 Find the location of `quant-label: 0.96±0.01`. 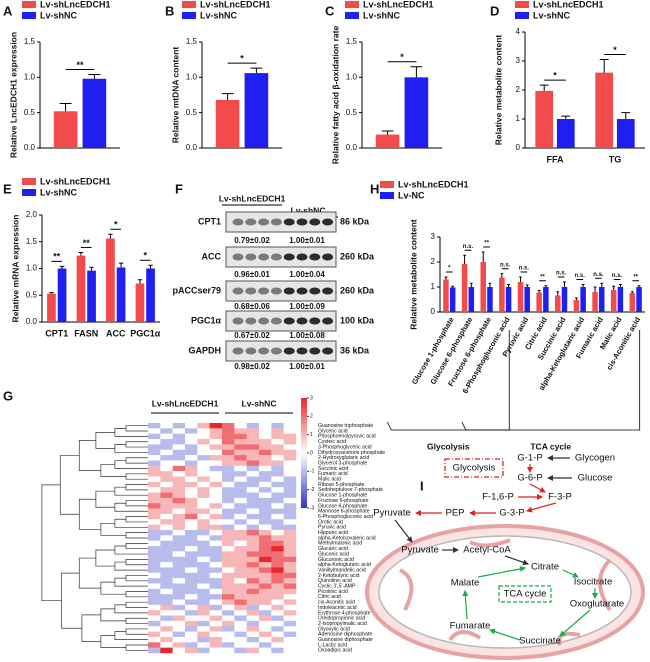

quant-label: 0.96±0.01 is located at coordinates (252, 274).